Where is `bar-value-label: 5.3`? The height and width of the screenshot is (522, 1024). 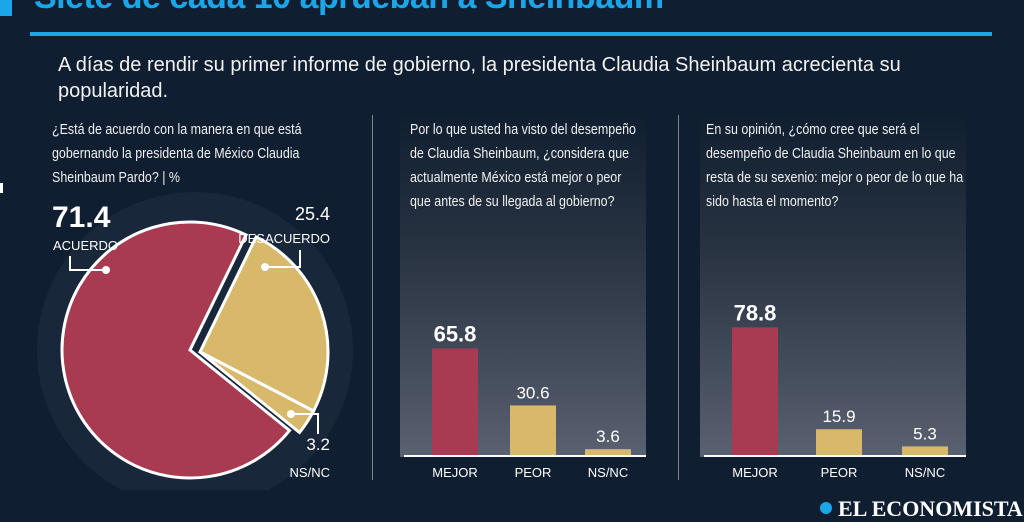 bar-value-label: 5.3 is located at coordinates (925, 433).